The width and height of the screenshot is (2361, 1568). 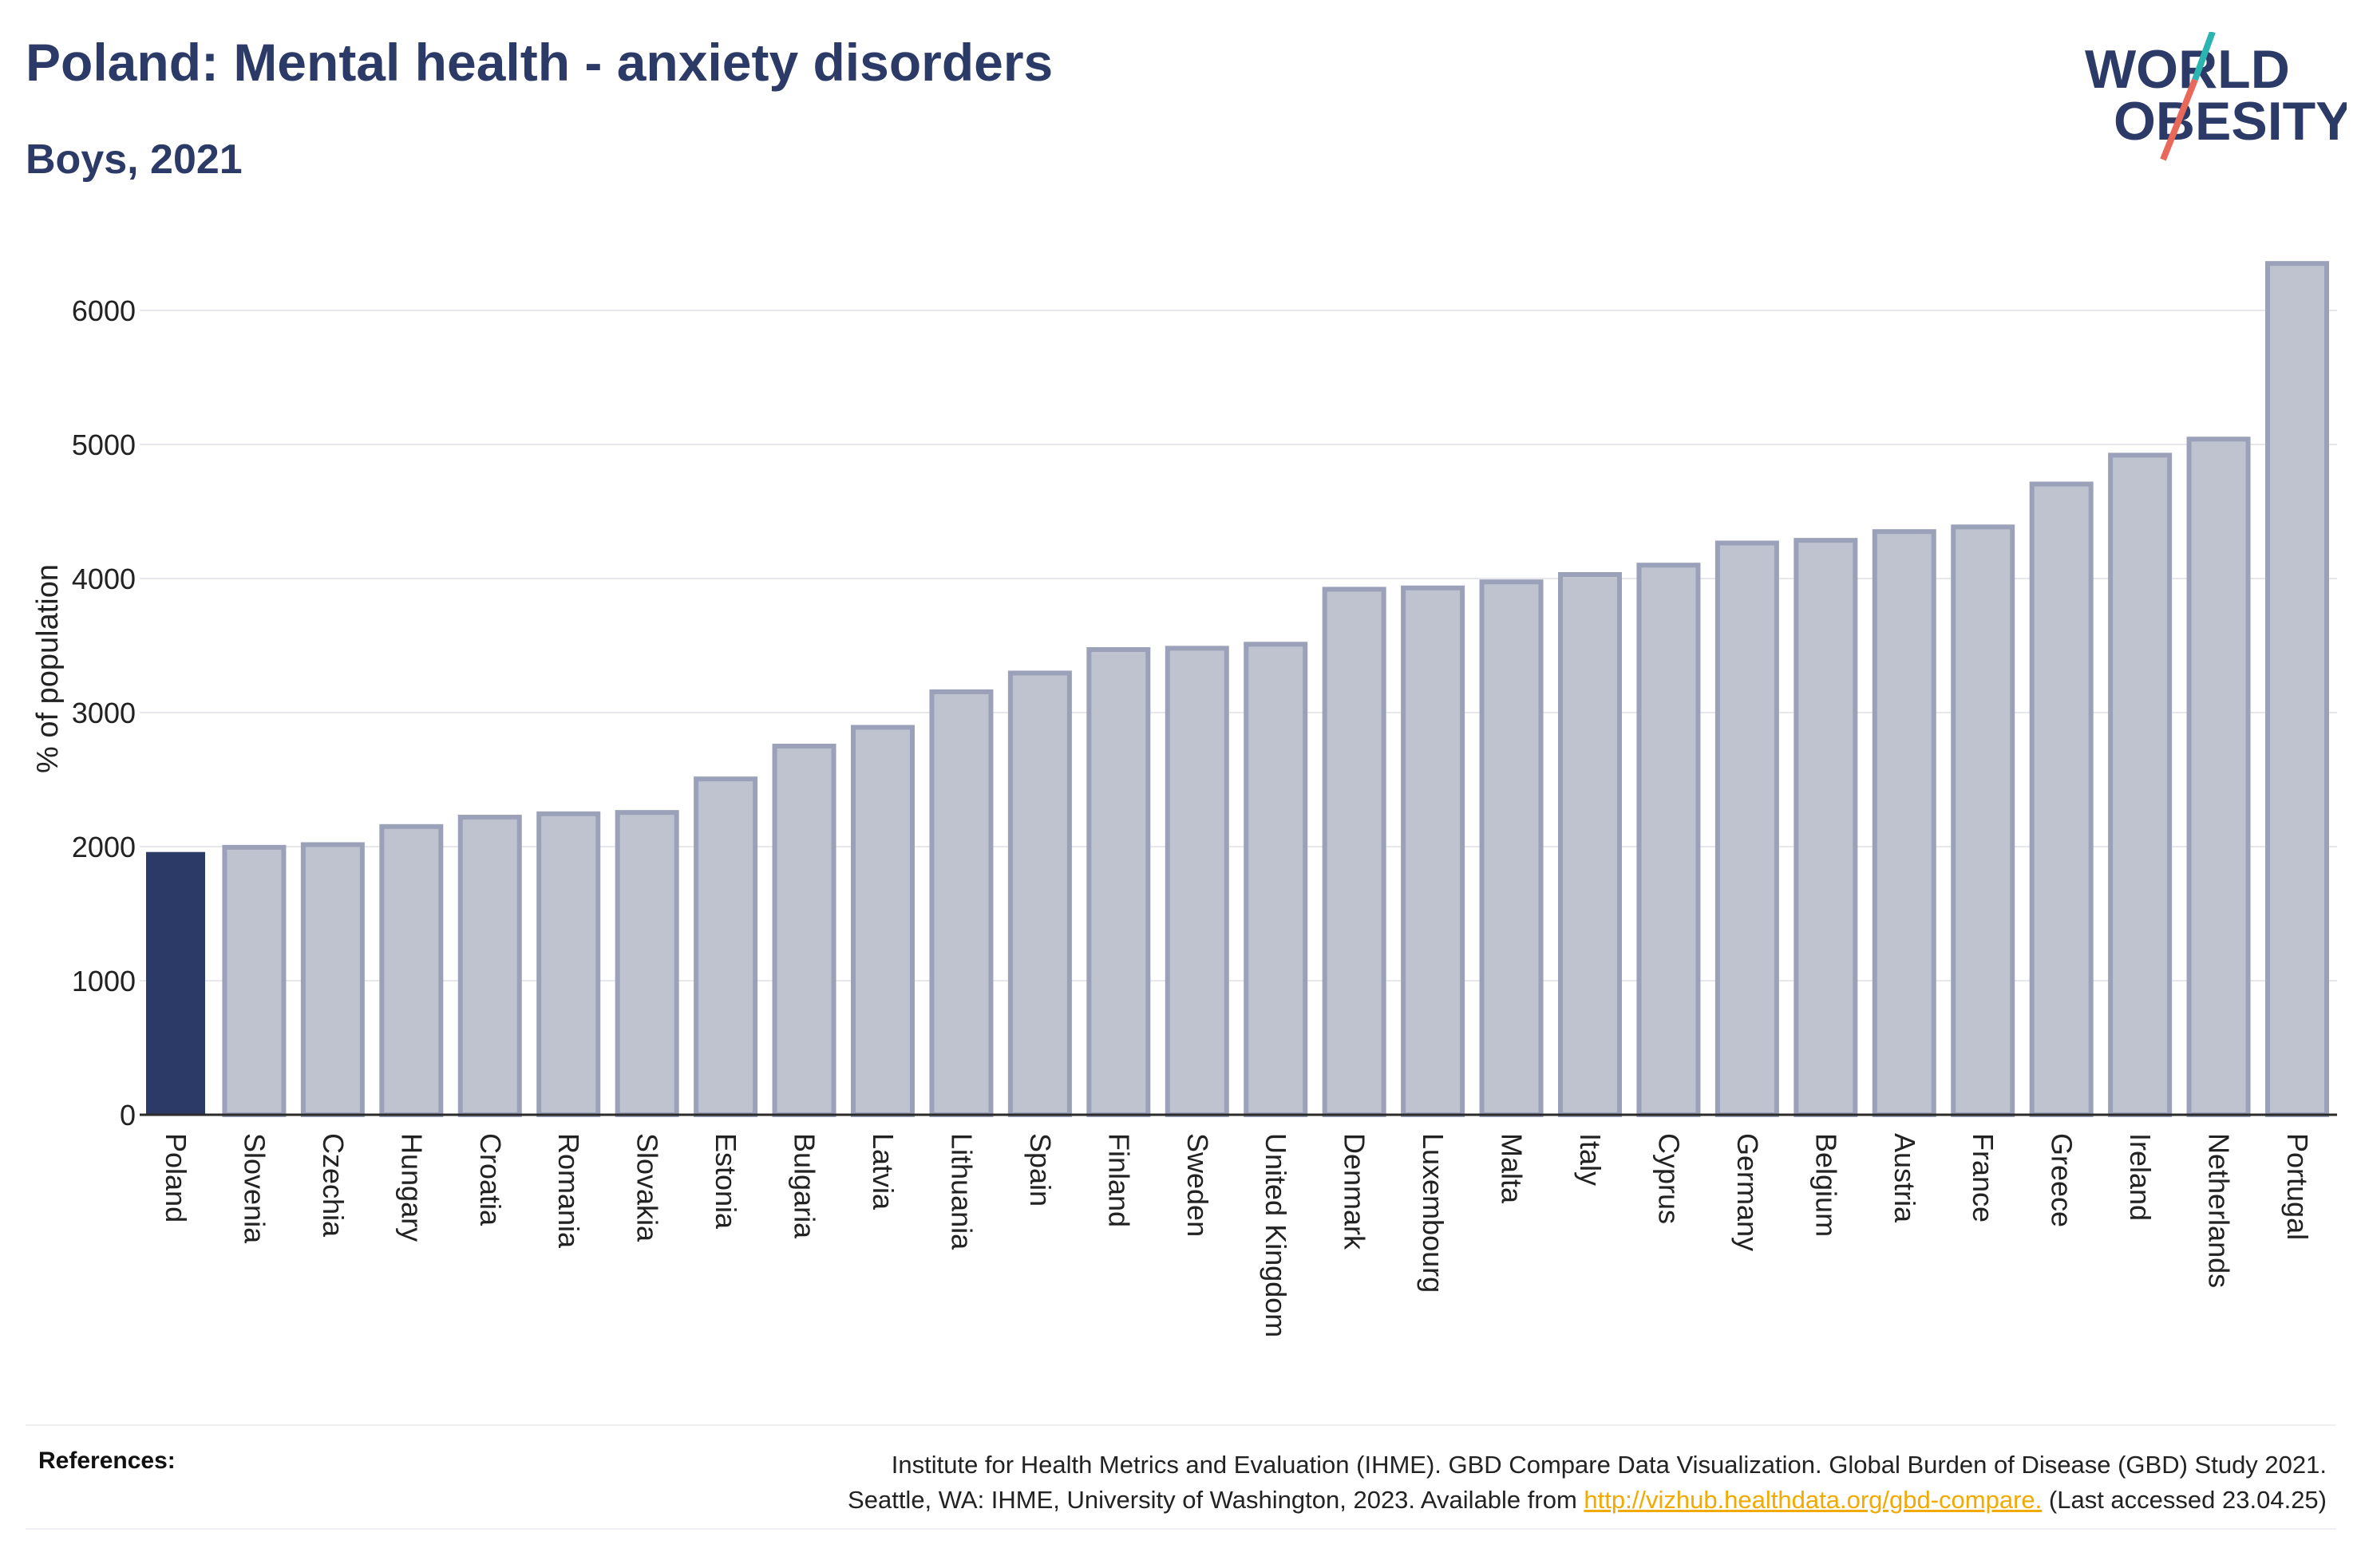 I want to click on x-tick-label: Poland, so click(x=176, y=1177).